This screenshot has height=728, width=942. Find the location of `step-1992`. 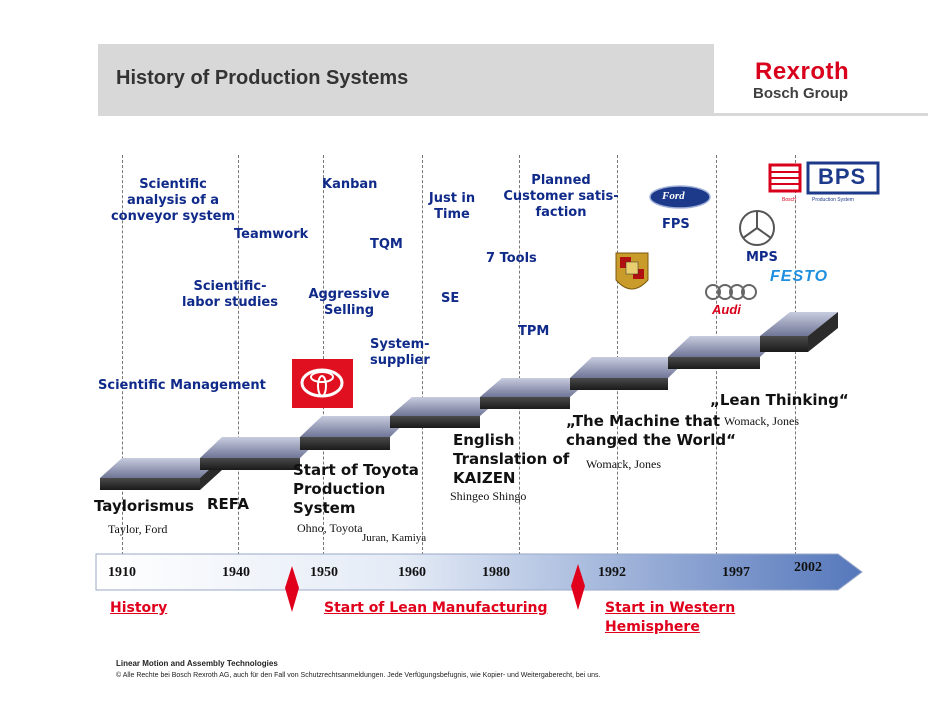

step-1992 is located at coordinates (630, 373).